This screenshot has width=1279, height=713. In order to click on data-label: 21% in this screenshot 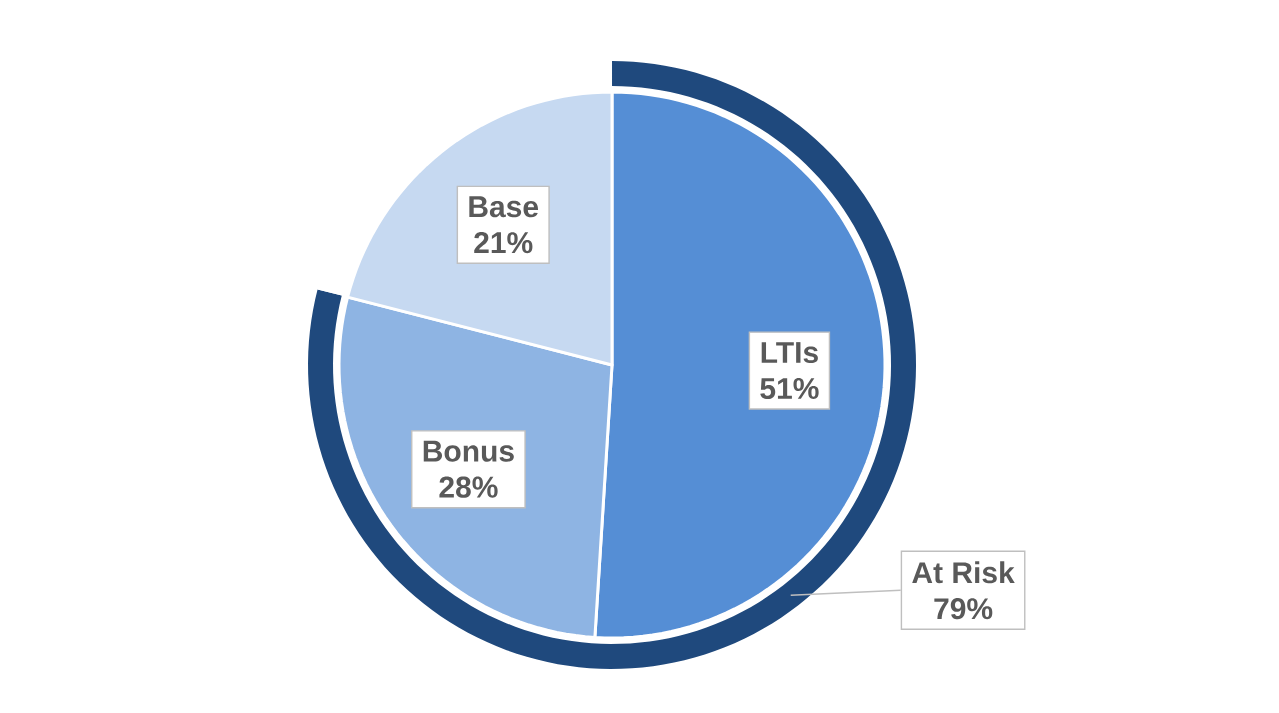, I will do `click(503, 243)`.